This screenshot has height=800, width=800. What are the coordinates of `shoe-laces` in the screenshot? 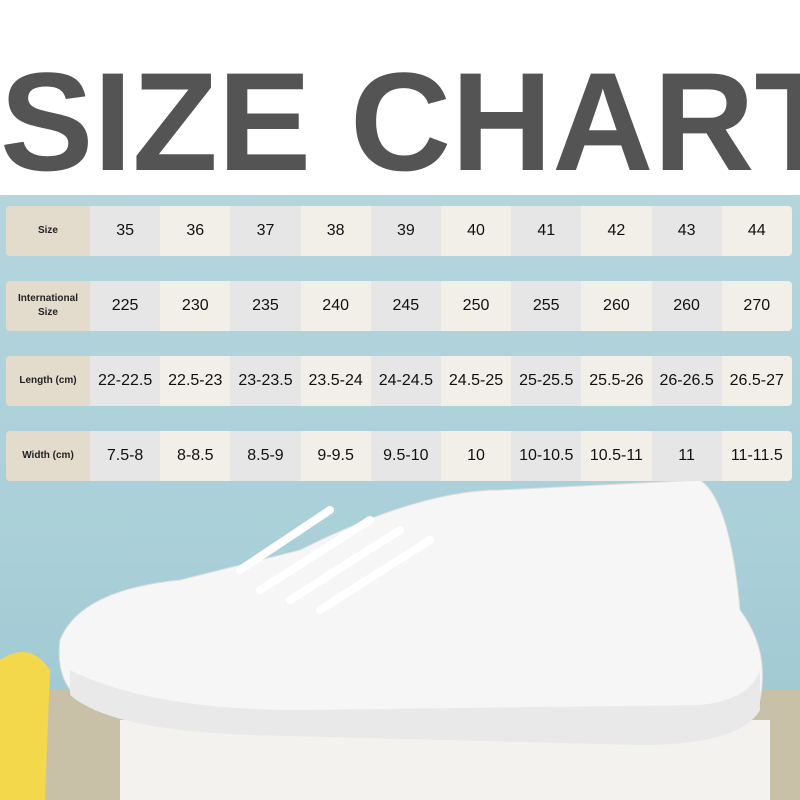 It's located at (335, 560).